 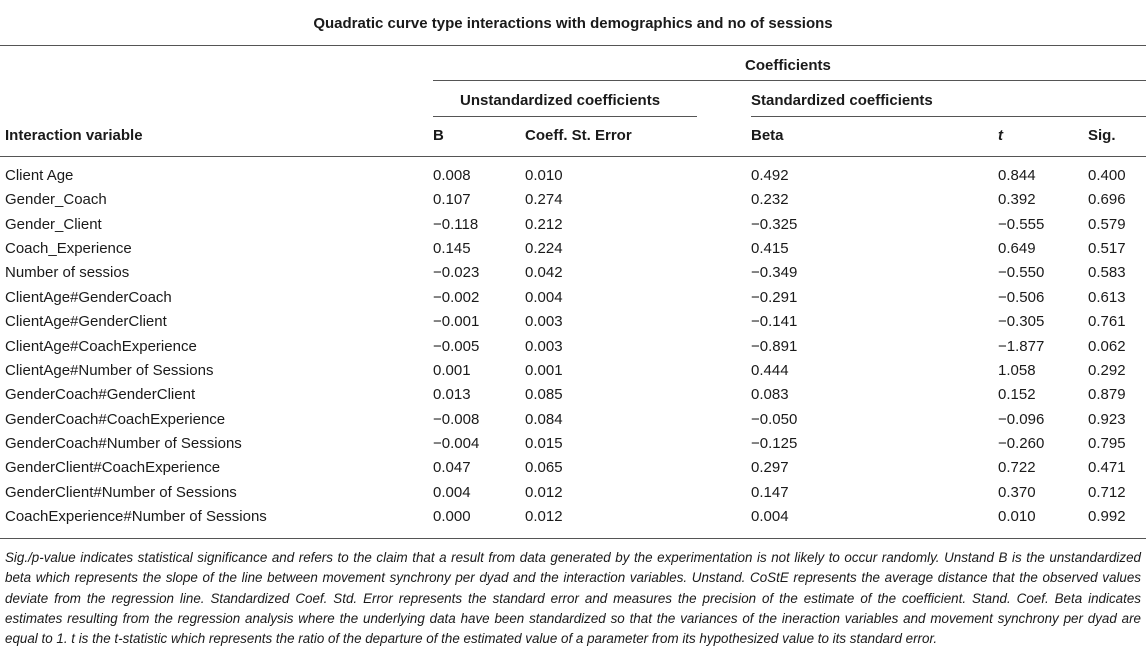 What do you see at coordinates (544, 249) in the screenshot?
I see `cell-std-error: 0.224` at bounding box center [544, 249].